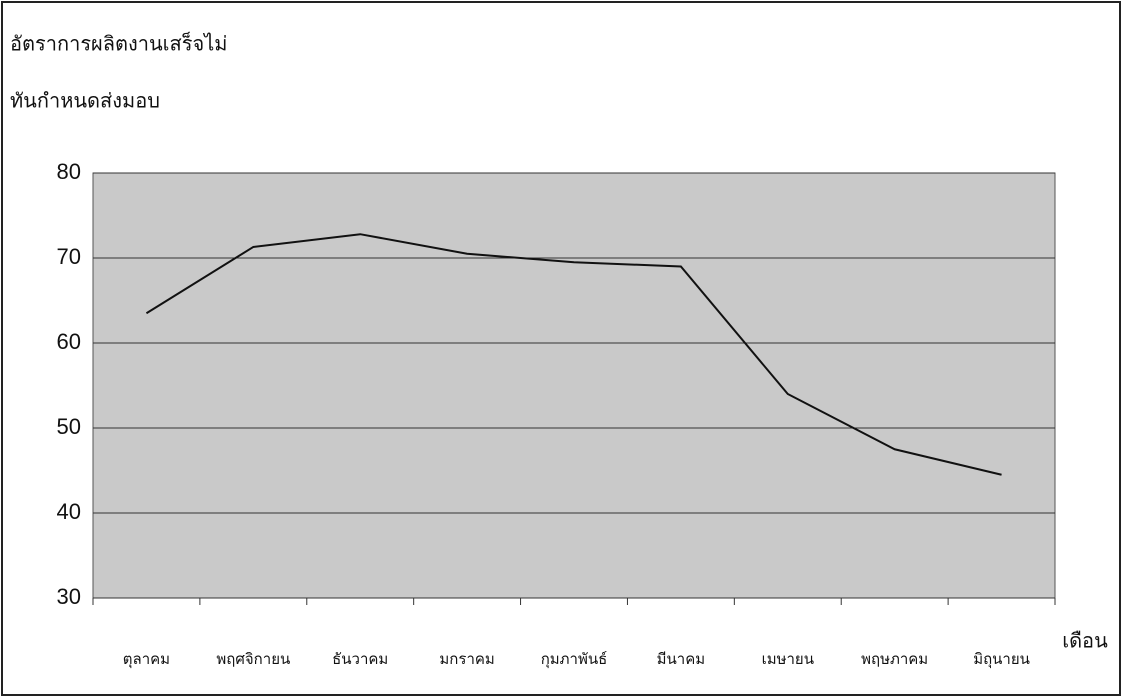  What do you see at coordinates (69, 341) in the screenshot?
I see `y-tick-label: 60` at bounding box center [69, 341].